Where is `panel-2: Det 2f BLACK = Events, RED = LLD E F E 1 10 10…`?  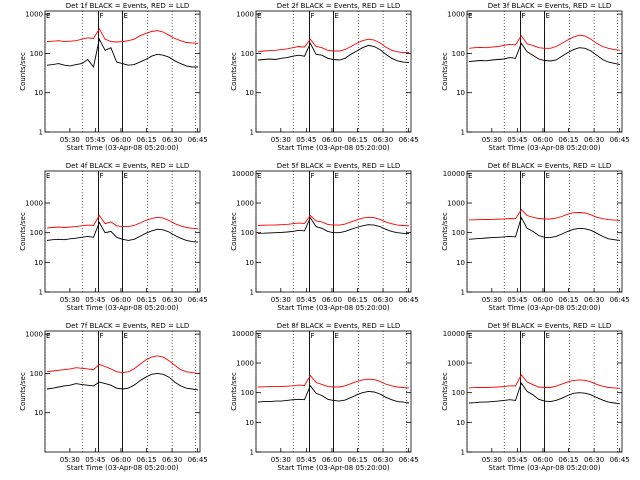 panel-2: Det 2f BLACK = Events, RED = LLD E F E 1 10 10… is located at coordinates (324, 77).